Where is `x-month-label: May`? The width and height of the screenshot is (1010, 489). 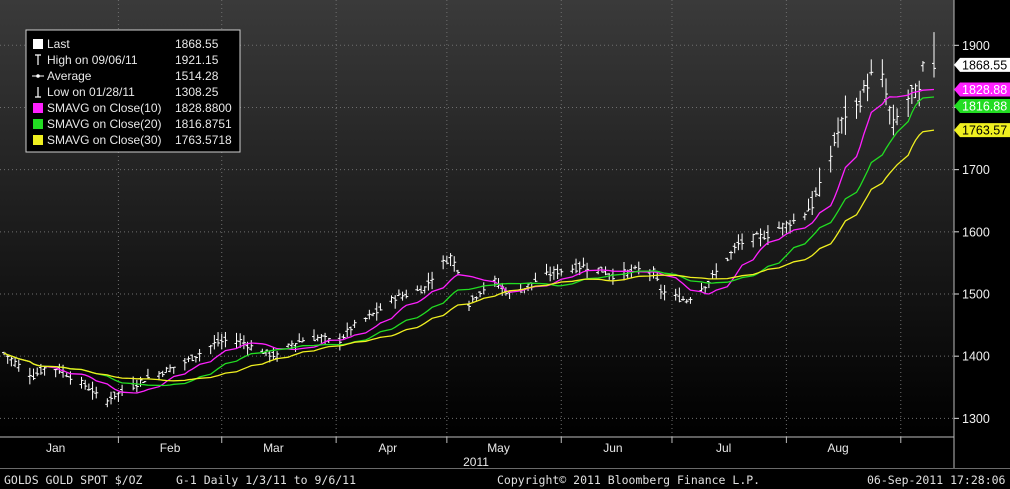
x-month-label: May is located at coordinates (498, 448).